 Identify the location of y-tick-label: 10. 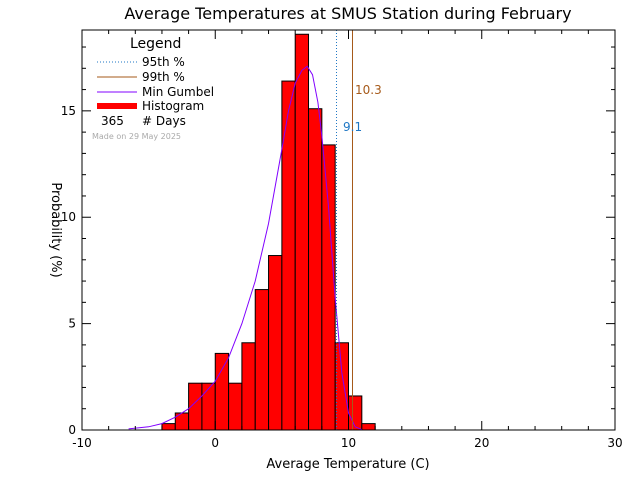
(68, 217).